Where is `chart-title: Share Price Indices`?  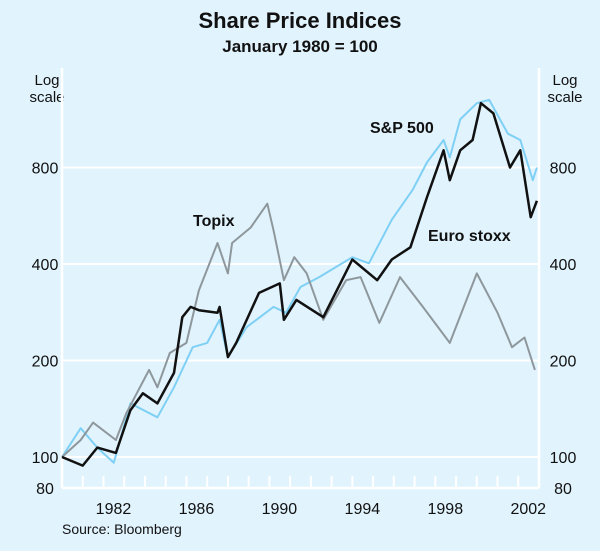
chart-title: Share Price Indices is located at coordinates (300, 20).